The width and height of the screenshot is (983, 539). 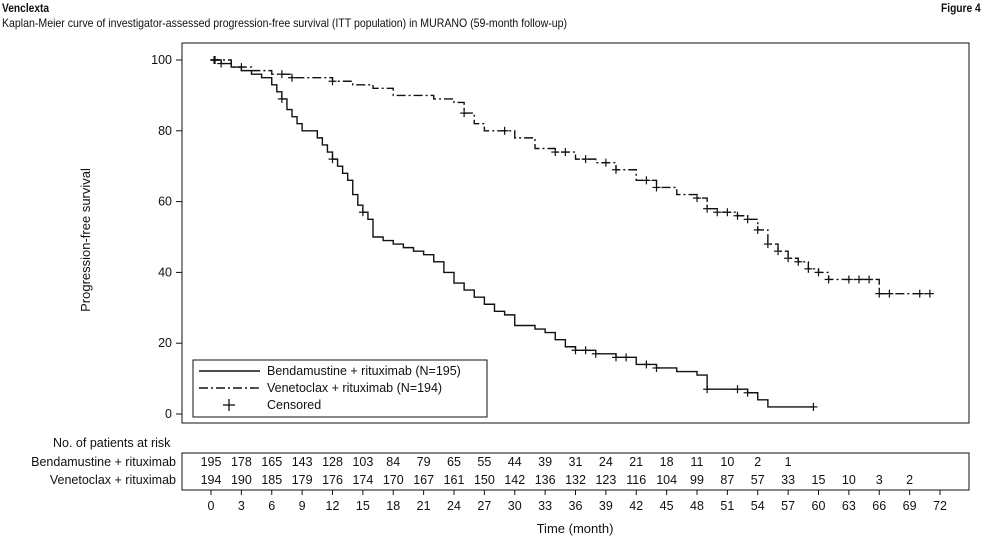 I want to click on x-tick-label: 60, so click(x=819, y=506).